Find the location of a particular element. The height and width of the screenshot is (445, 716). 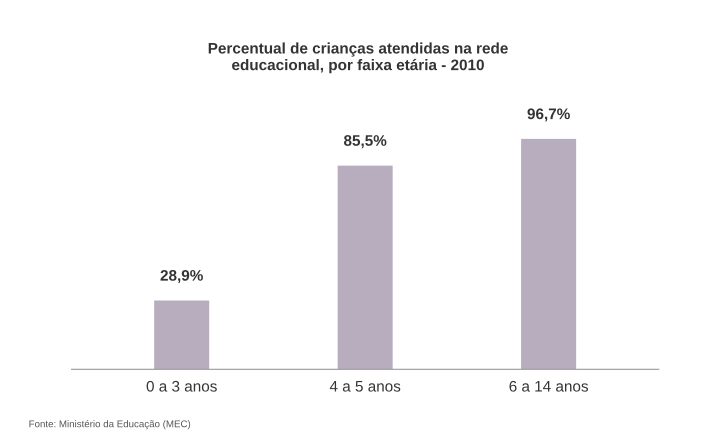

source-note: Fonte: Ministério da Educação (MEC) is located at coordinates (109, 425).